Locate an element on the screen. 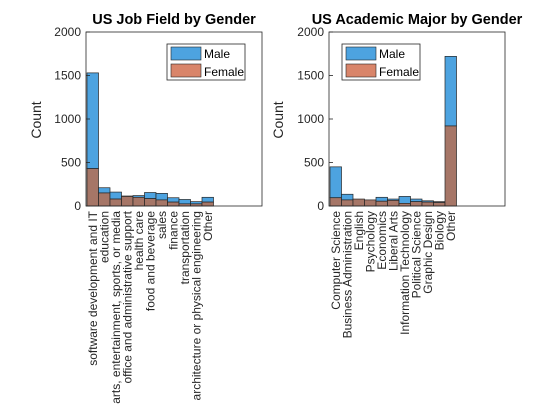 The height and width of the screenshot is (420, 560). x-tick-label: English is located at coordinates (359, 230).